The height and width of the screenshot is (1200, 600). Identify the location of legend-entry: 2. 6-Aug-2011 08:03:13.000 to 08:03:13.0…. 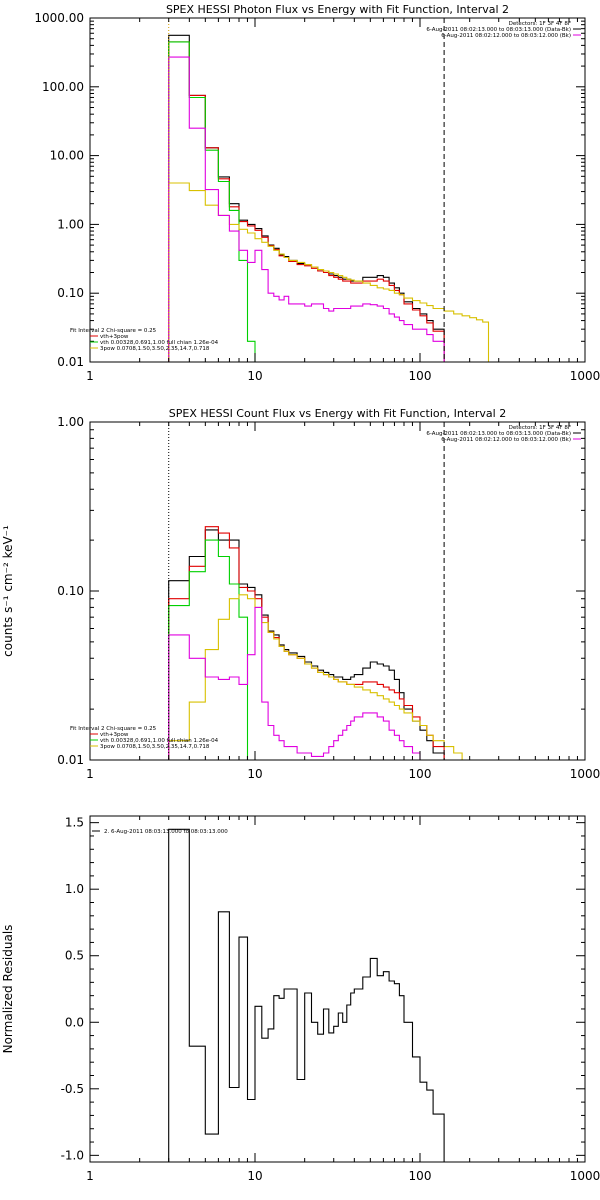
(166, 832).